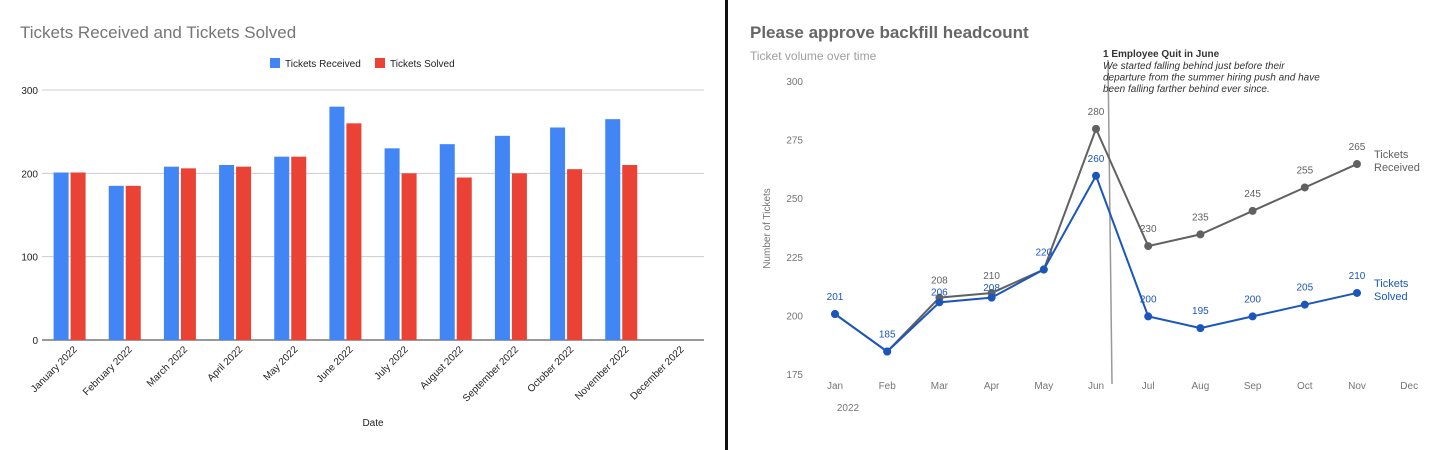  What do you see at coordinates (992, 386) in the screenshot?
I see `x-tick-label: Apr` at bounding box center [992, 386].